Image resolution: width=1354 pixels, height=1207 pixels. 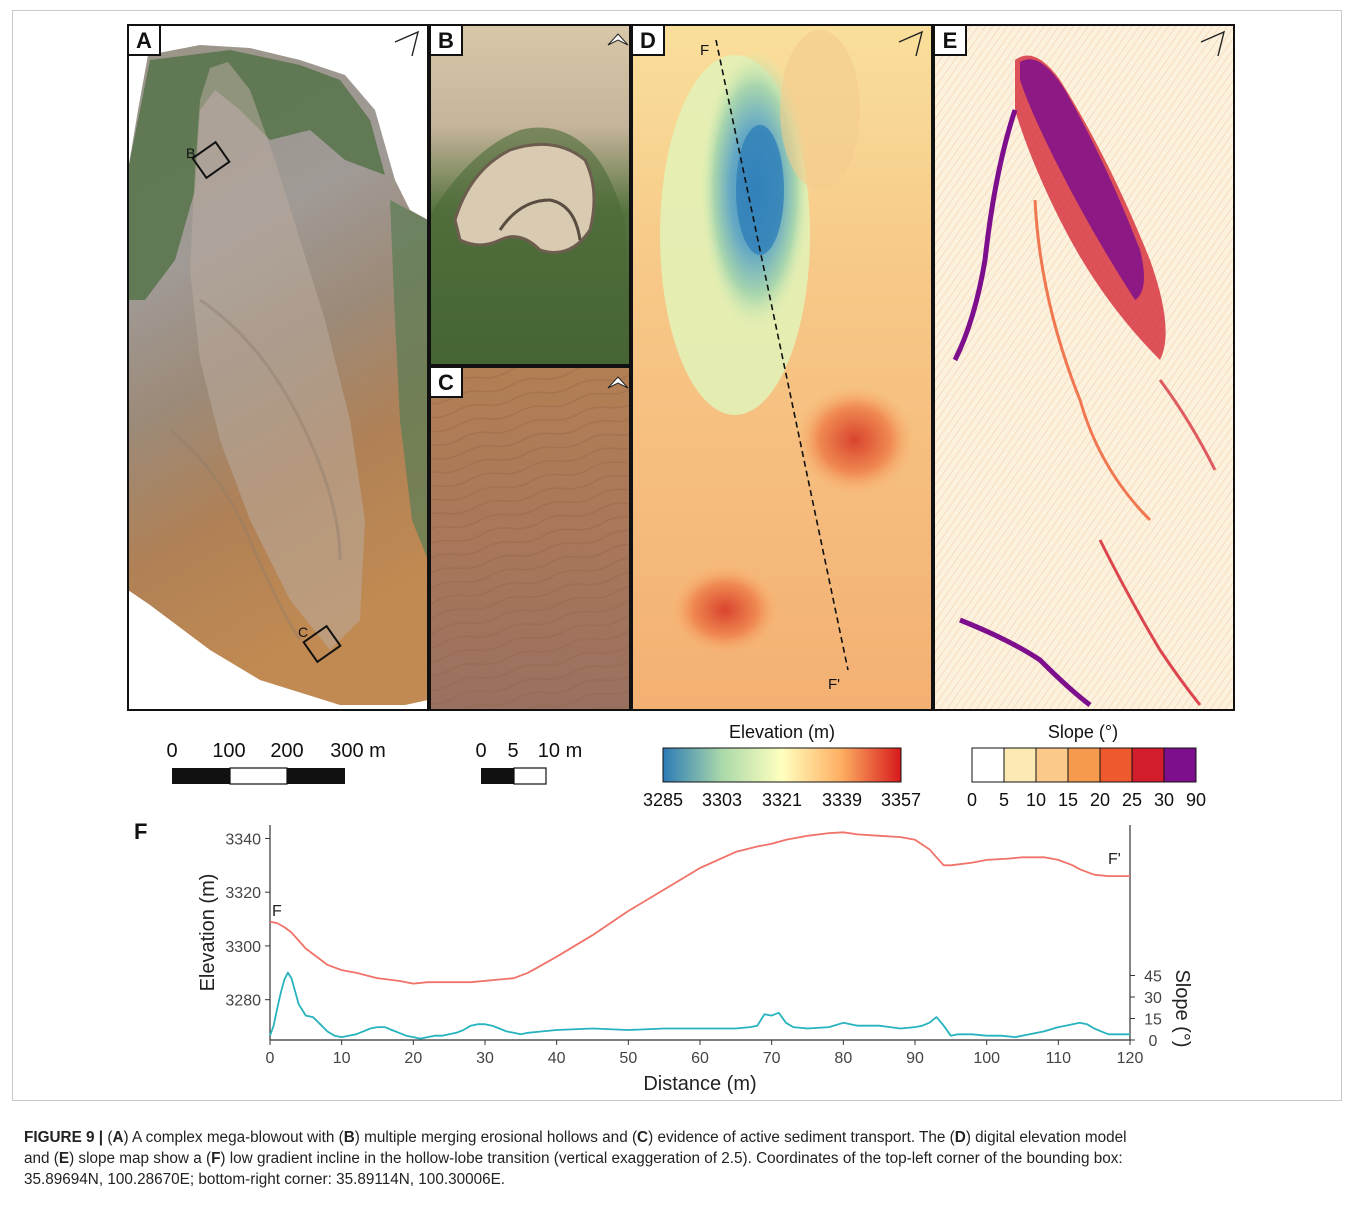 What do you see at coordinates (485, 1058) in the screenshot?
I see `x-tick-label: 30` at bounding box center [485, 1058].